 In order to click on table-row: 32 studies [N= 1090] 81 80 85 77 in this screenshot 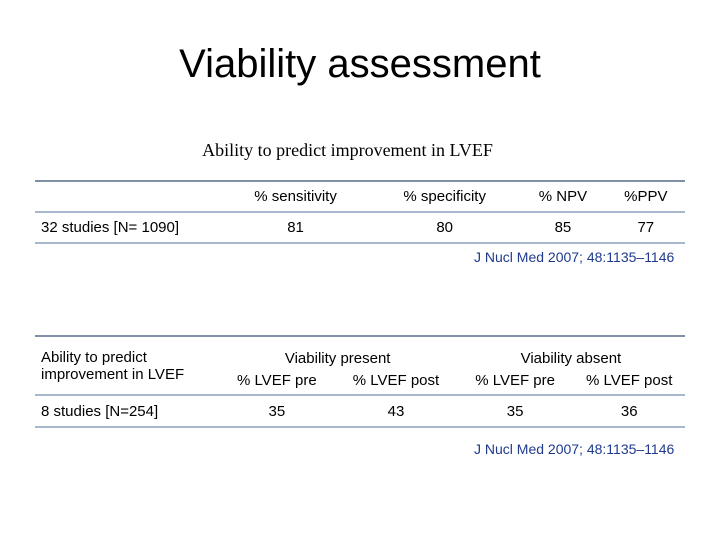, I will do `click(360, 228)`.